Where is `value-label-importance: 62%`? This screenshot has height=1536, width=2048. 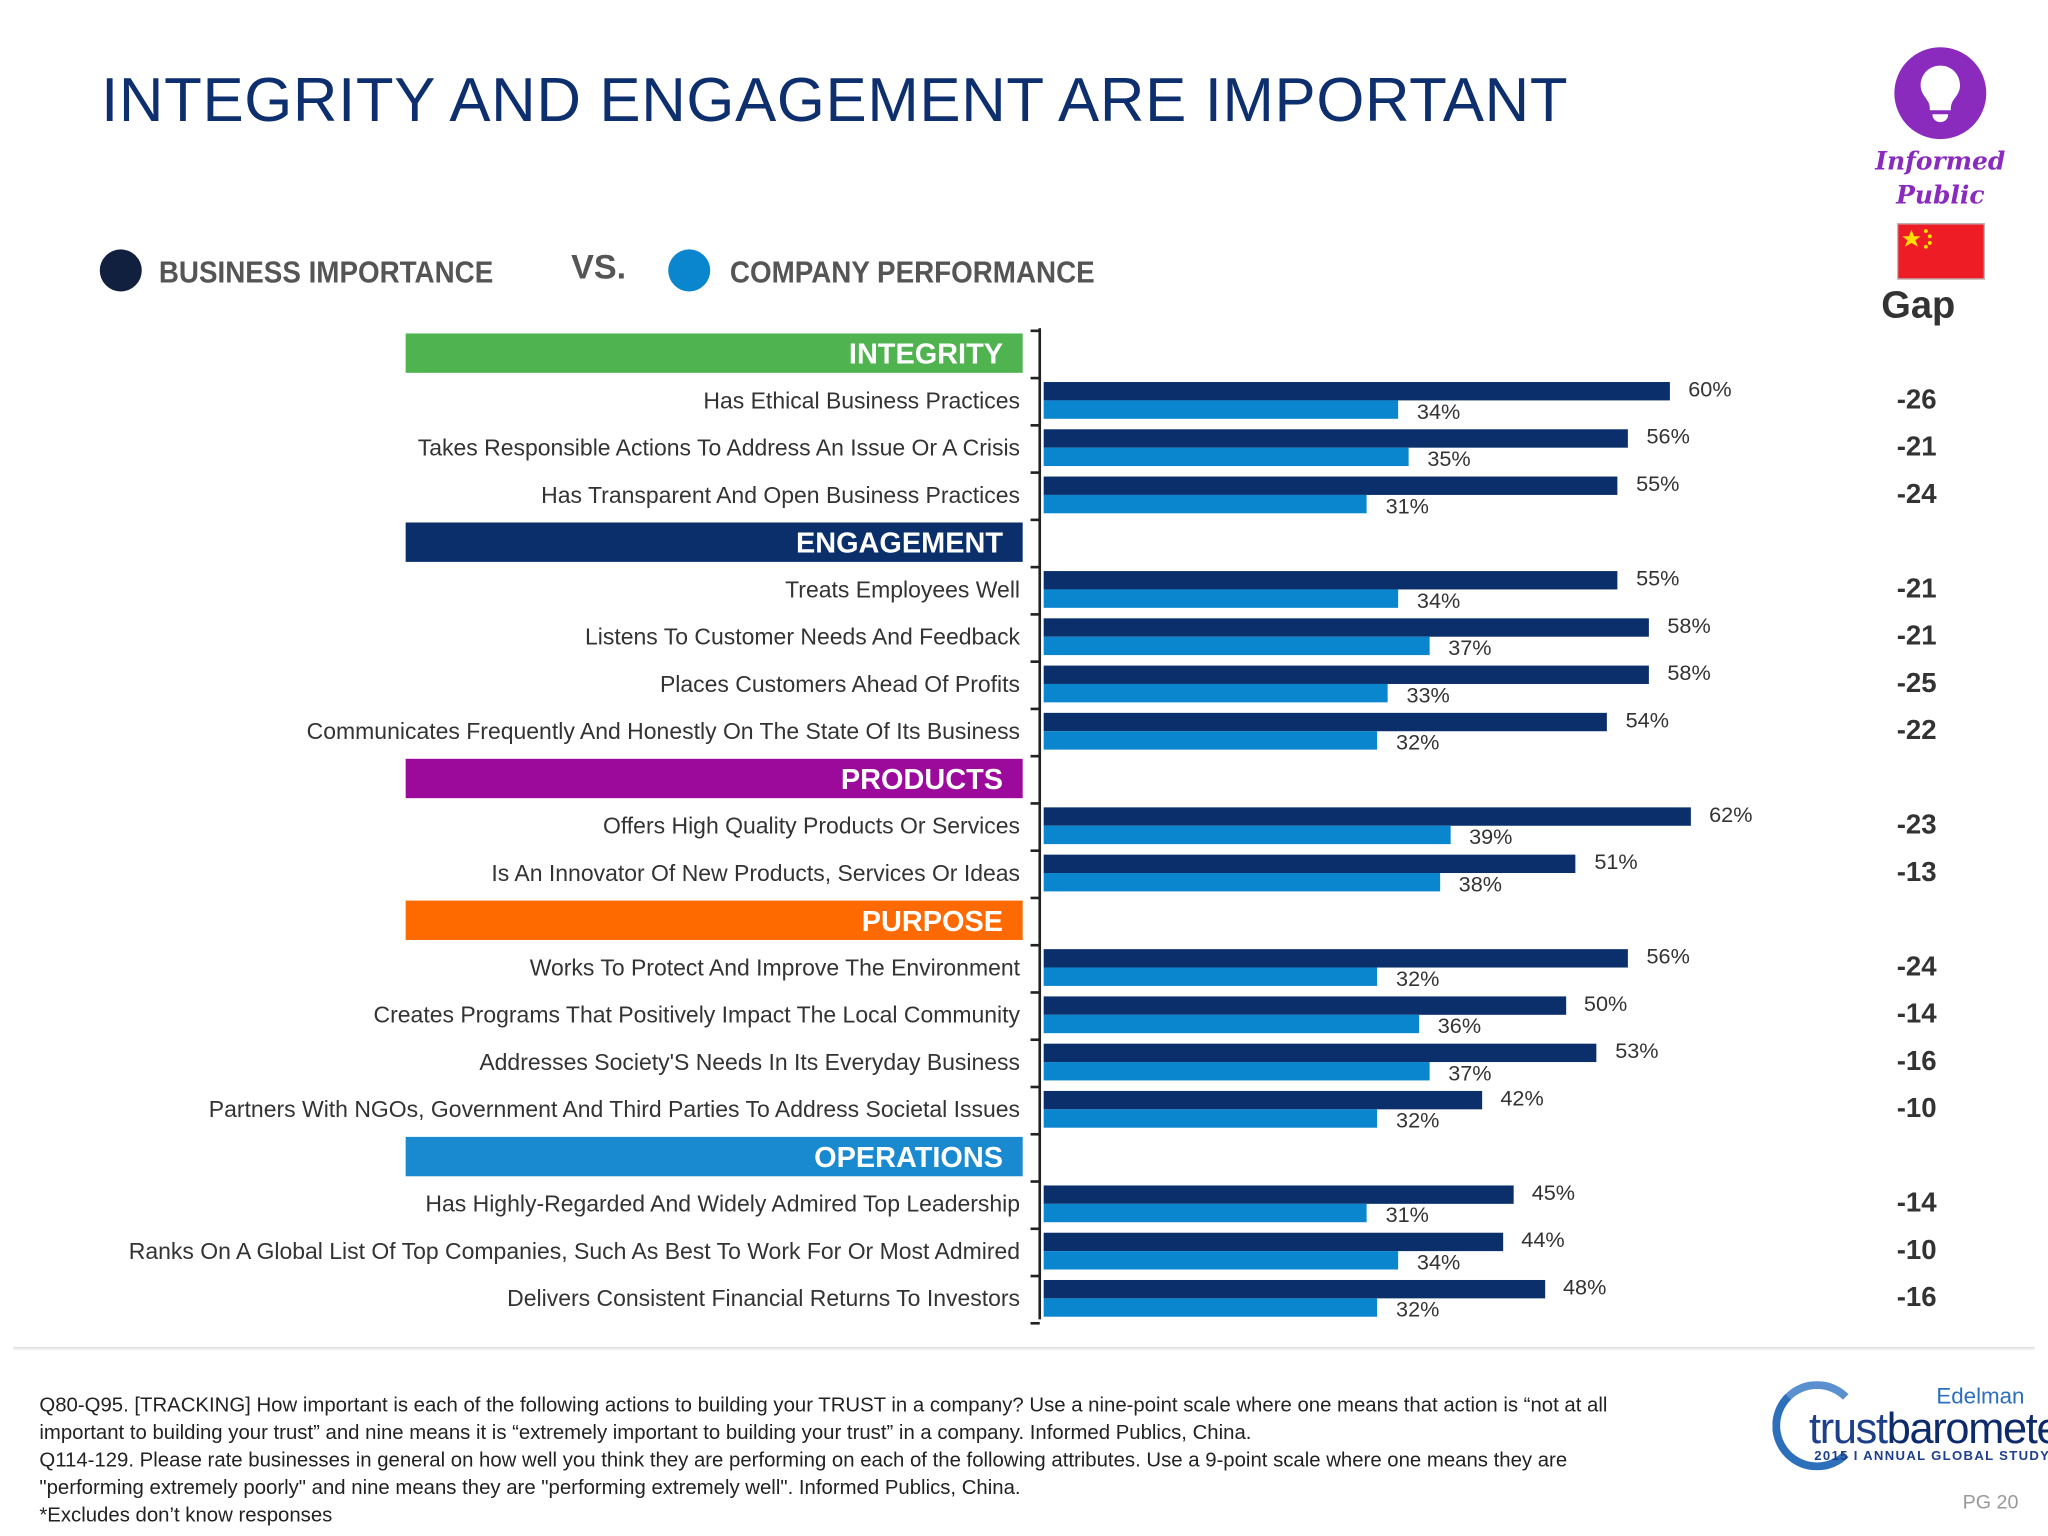 value-label-importance: 62% is located at coordinates (1731, 815).